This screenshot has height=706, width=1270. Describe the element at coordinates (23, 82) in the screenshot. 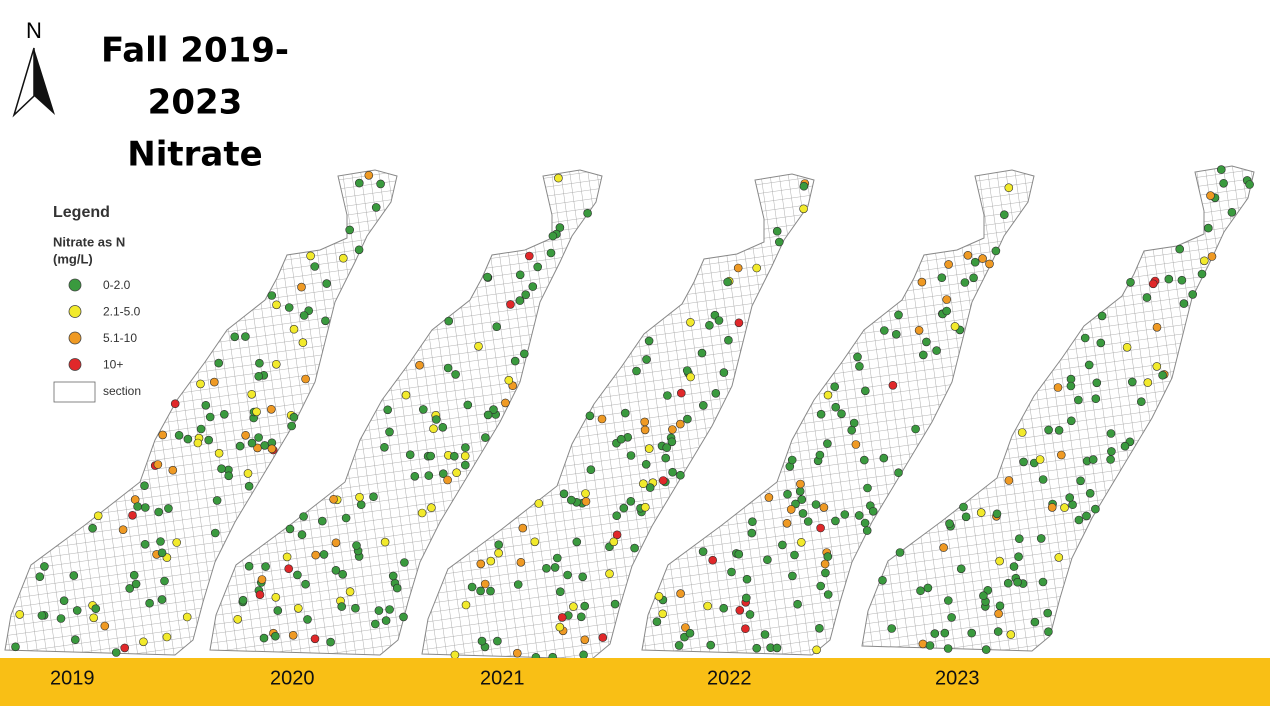

I see `north-arrow-left` at that location.